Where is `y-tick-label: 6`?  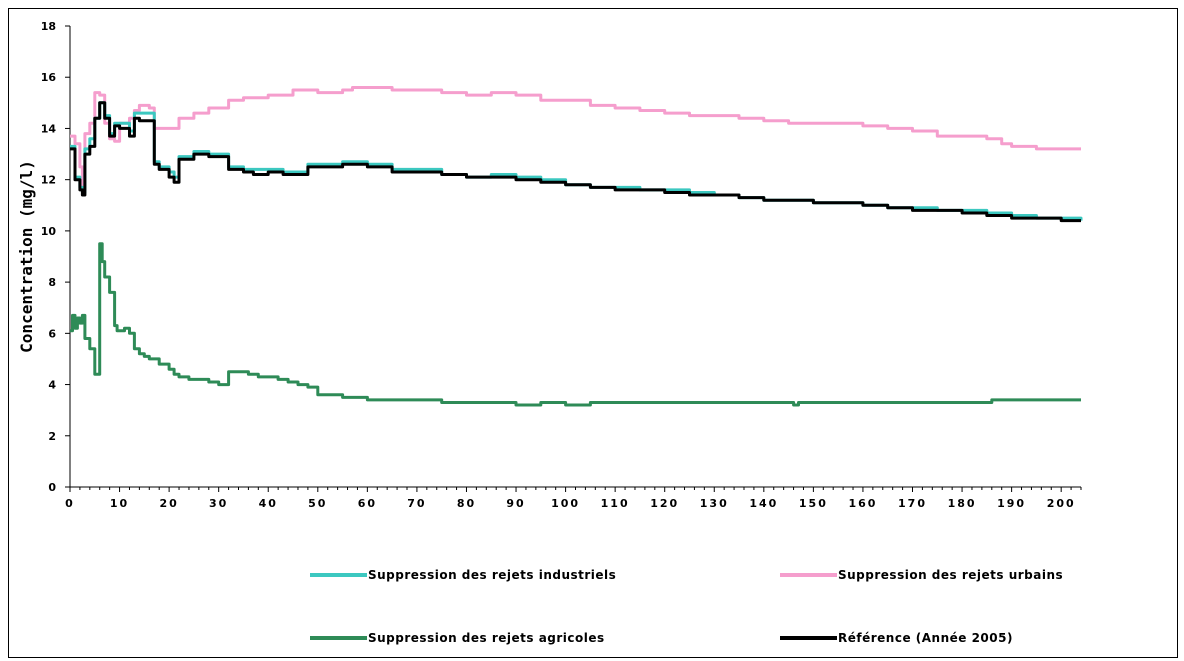 y-tick-label: 6 is located at coordinates (52, 333).